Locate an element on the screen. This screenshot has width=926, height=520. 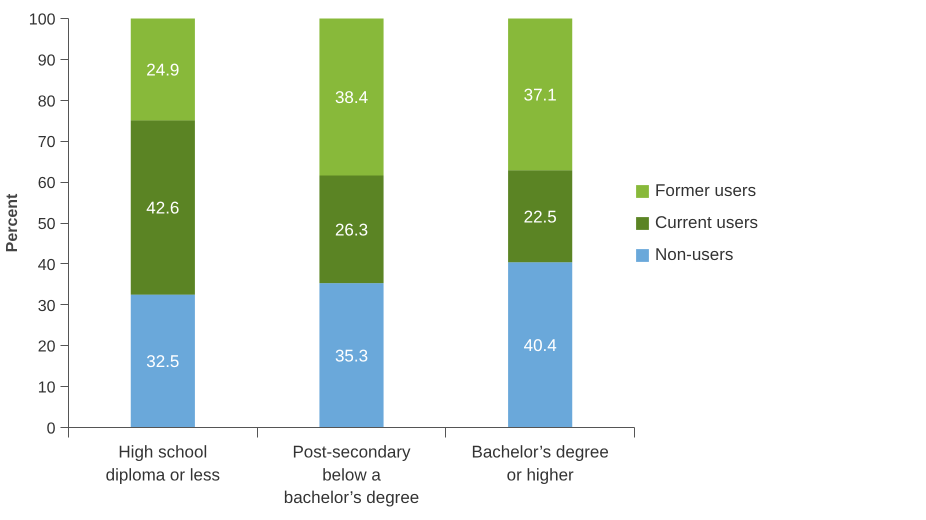
y-tick-label: 50 is located at coordinates (47, 224).